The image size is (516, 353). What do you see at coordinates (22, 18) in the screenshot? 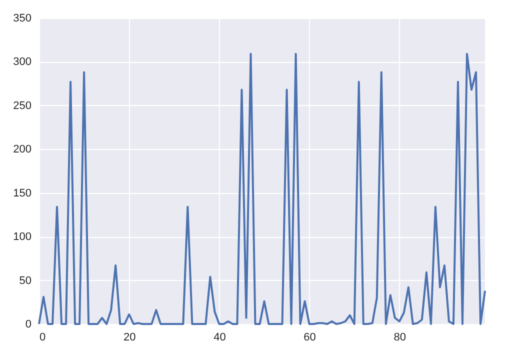
I see `y-tick-label: 350` at bounding box center [22, 18].